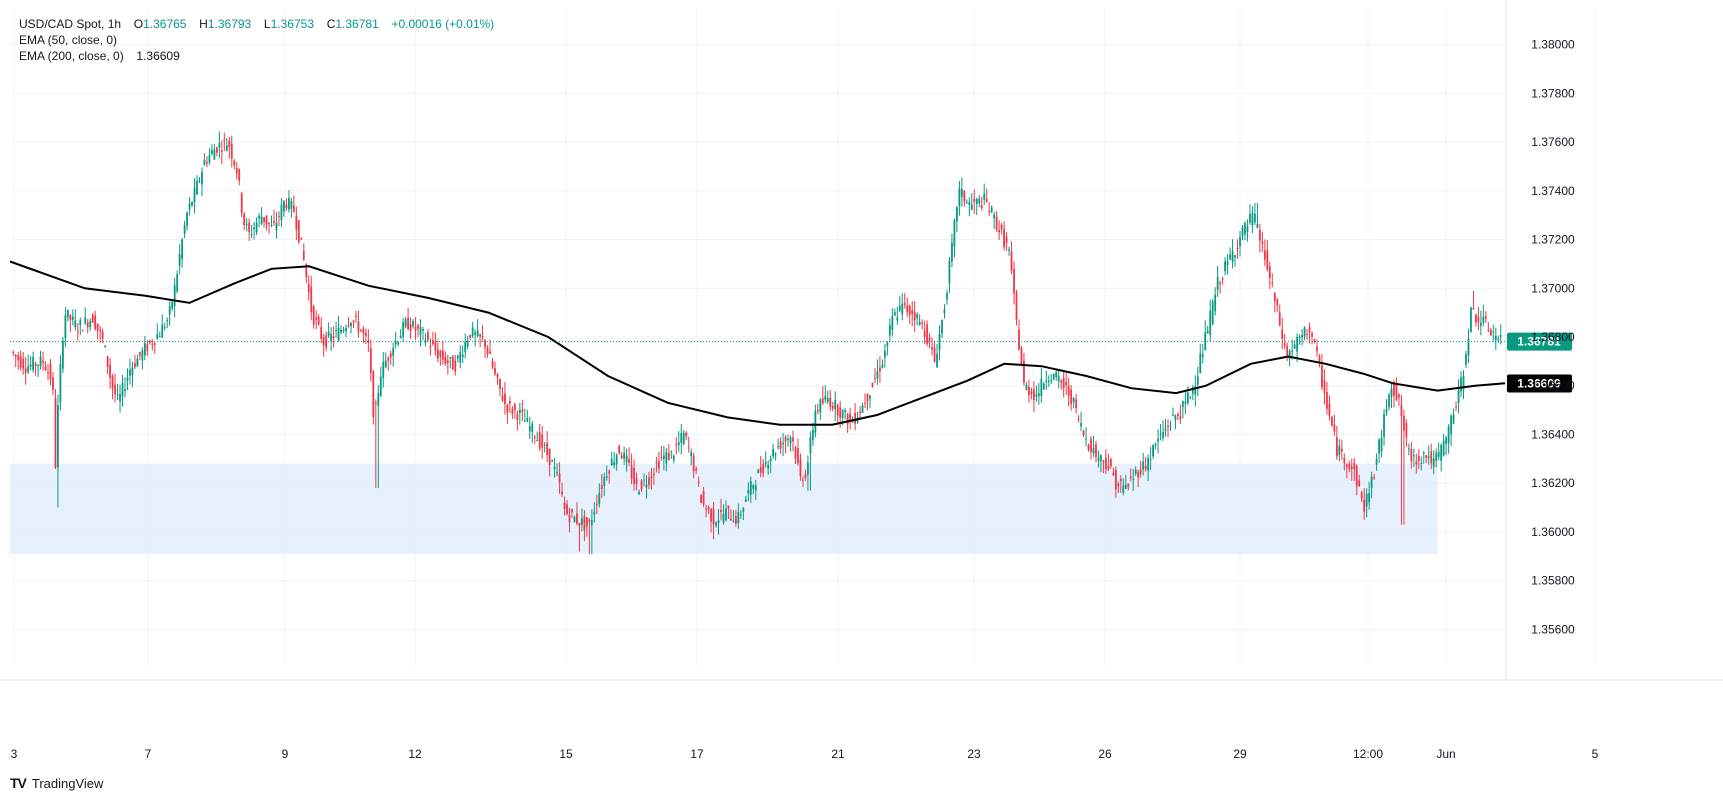  I want to click on ema50-row: EMA (50, close, 0), so click(256, 40).